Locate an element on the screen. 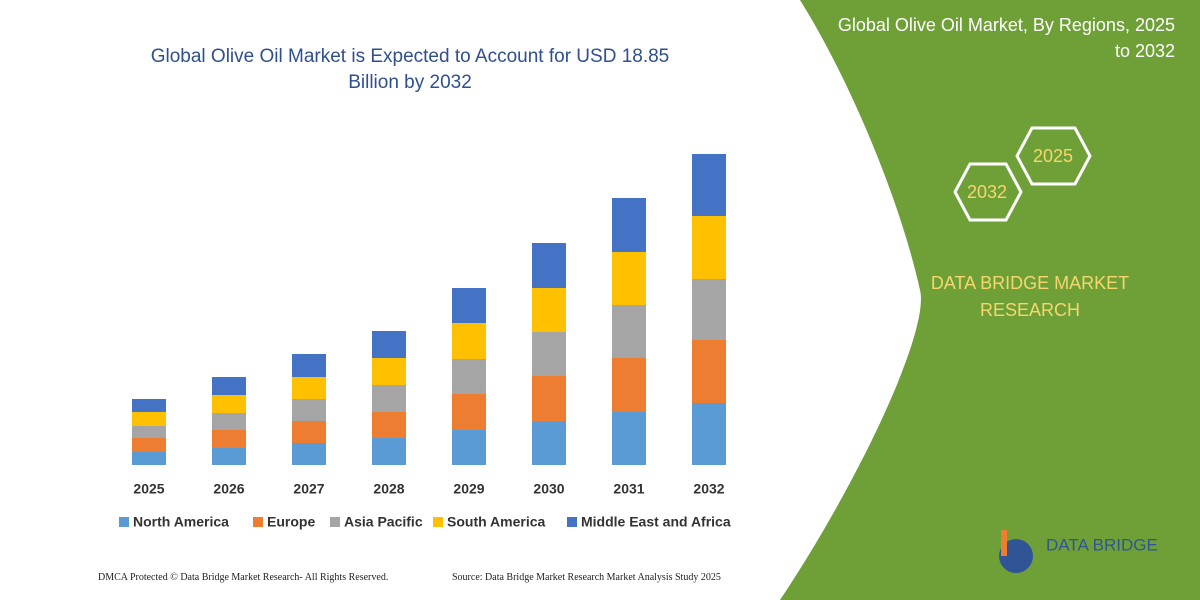 This screenshot has height=600, width=1200. x-tick-label: 2031 is located at coordinates (628, 489).